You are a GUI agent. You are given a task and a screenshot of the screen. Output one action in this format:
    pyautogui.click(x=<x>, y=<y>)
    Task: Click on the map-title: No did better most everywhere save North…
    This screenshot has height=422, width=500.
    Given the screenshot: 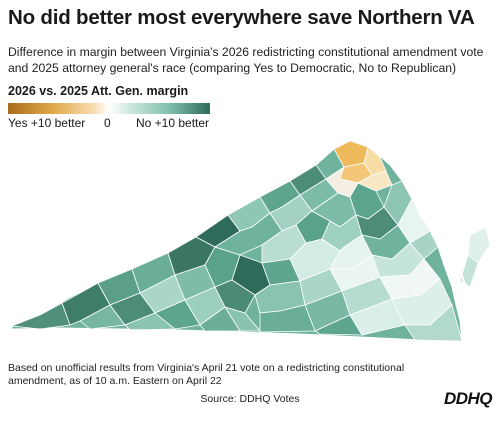 What is the action you would take?
    pyautogui.click(x=241, y=17)
    